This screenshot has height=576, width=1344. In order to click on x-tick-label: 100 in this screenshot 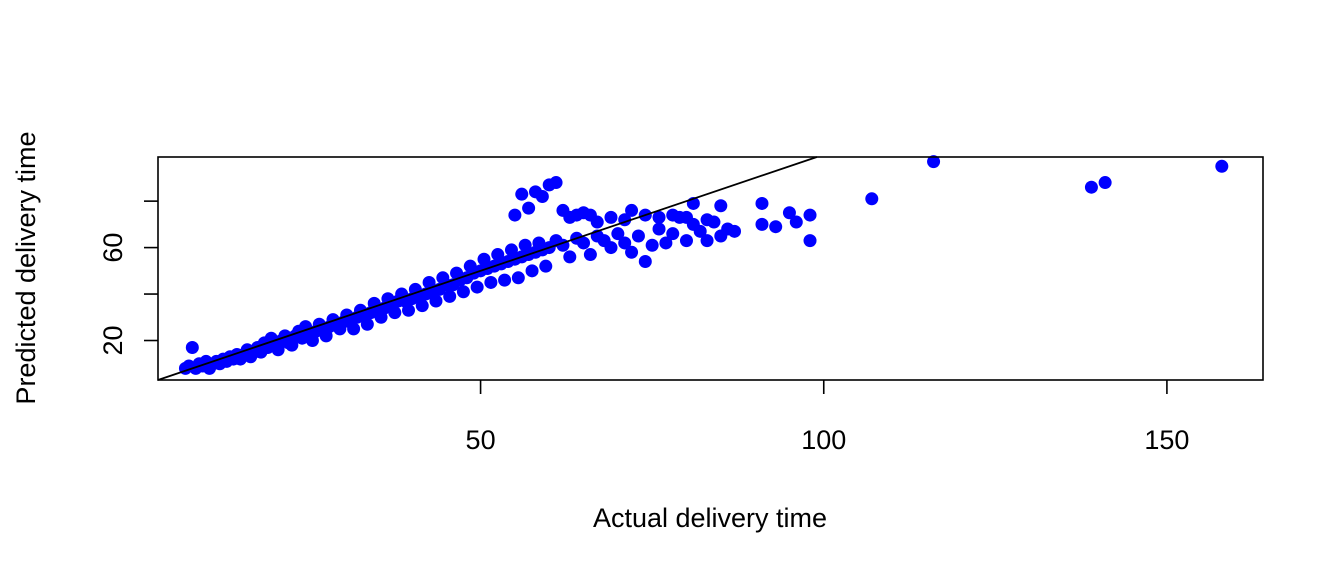, I will do `click(823, 440)`.